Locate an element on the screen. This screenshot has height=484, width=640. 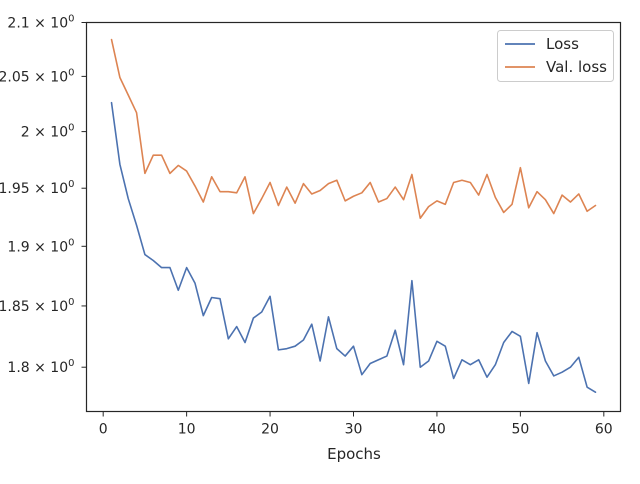
y-tick-label: 1.85 × 100 is located at coordinates (37, 306).